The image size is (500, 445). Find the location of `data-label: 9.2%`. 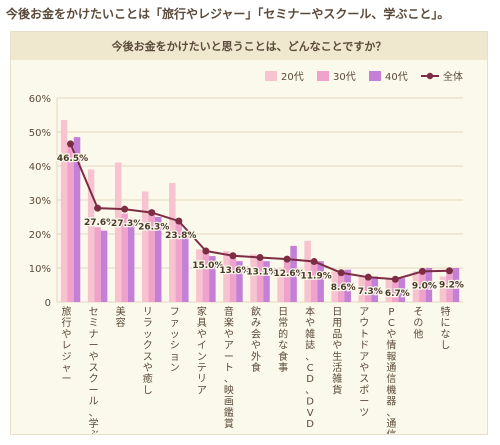

data-label: 9.2% is located at coordinates (451, 286).